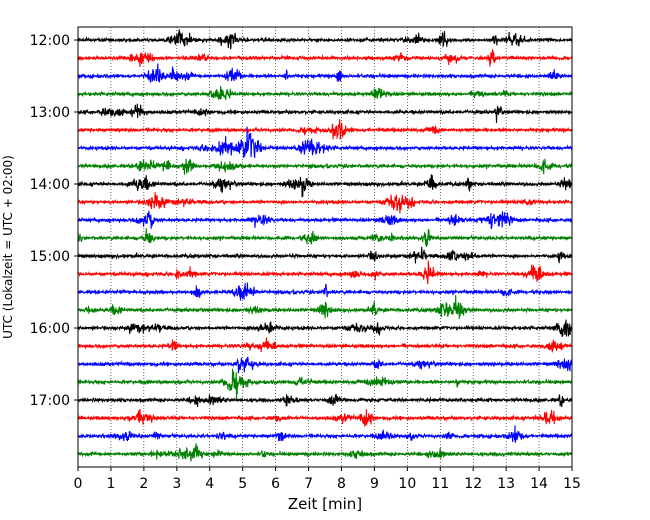  What do you see at coordinates (572, 484) in the screenshot?
I see `x-tick-label: 15` at bounding box center [572, 484].